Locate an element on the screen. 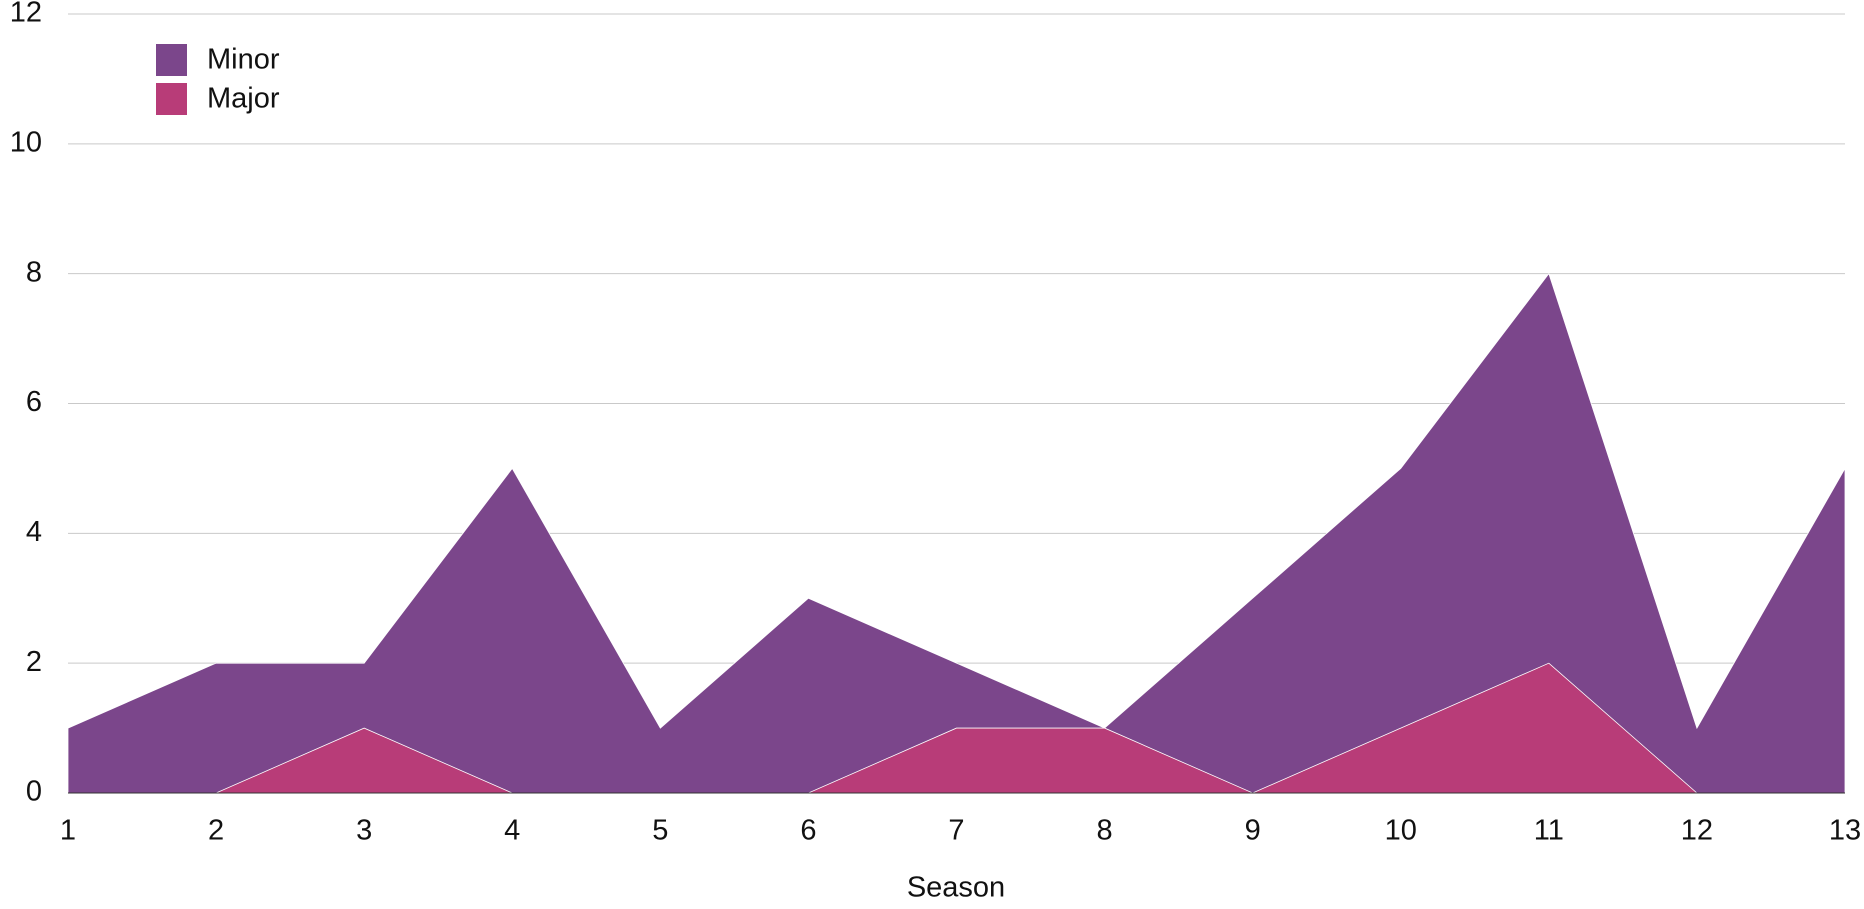 This screenshot has height=909, width=1864. y-tick-label: 4 is located at coordinates (34, 532).